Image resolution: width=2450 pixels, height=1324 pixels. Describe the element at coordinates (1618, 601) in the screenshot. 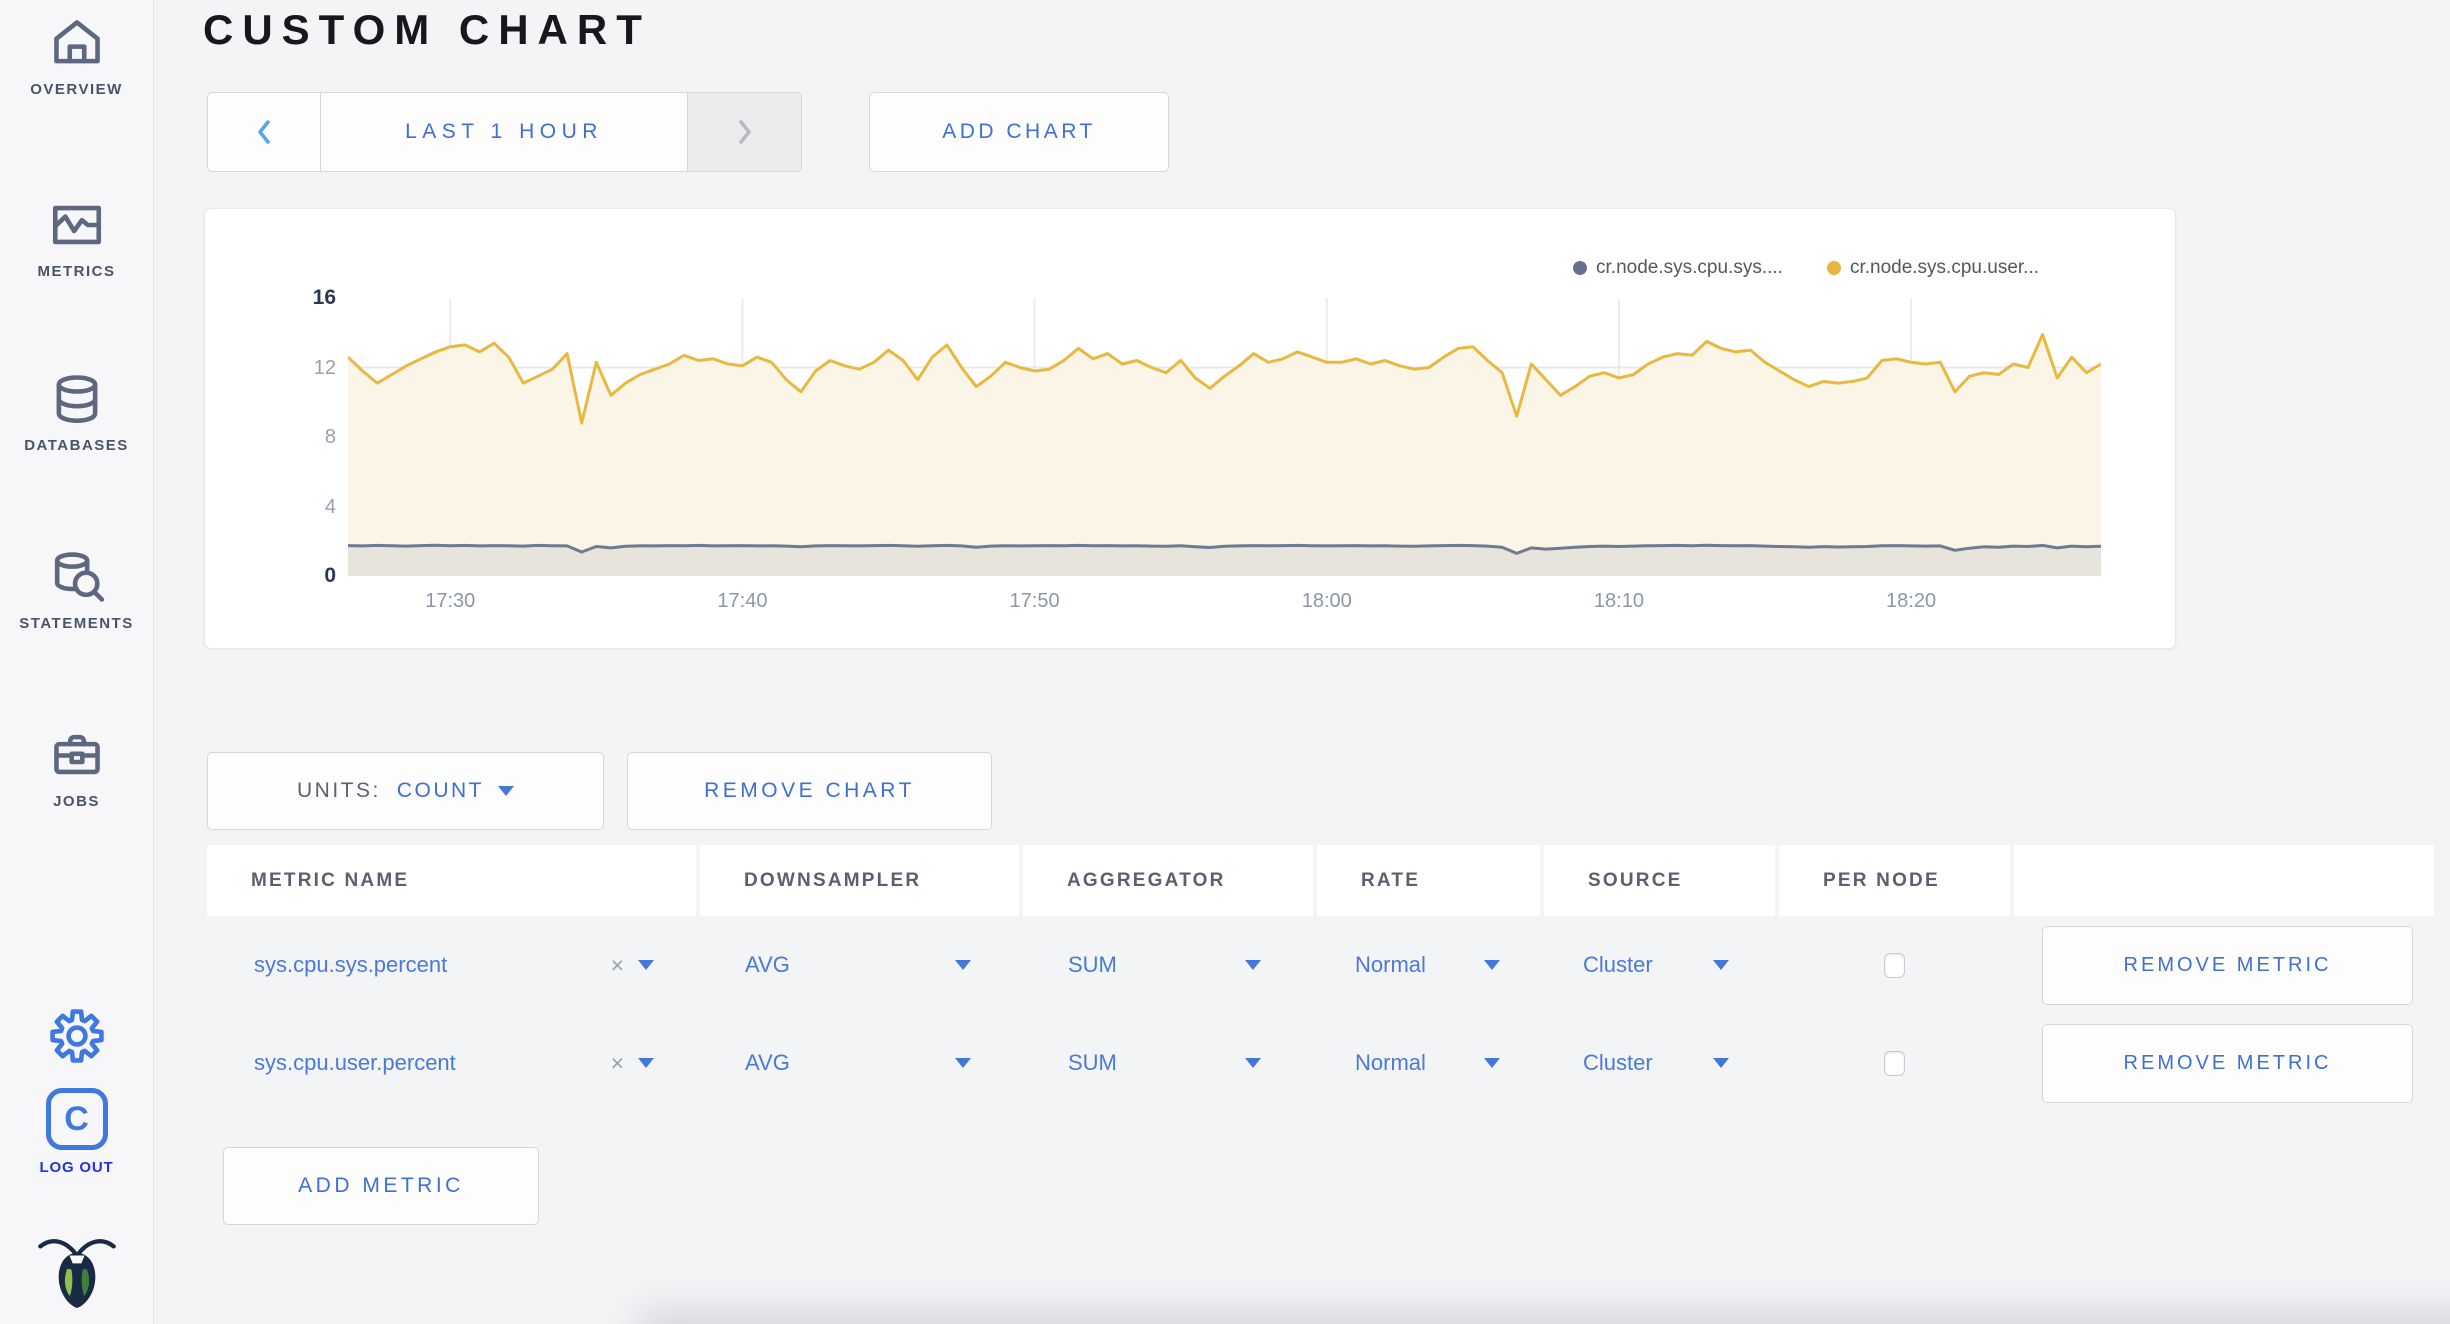

I see `x-axis-tick: 18:10` at that location.